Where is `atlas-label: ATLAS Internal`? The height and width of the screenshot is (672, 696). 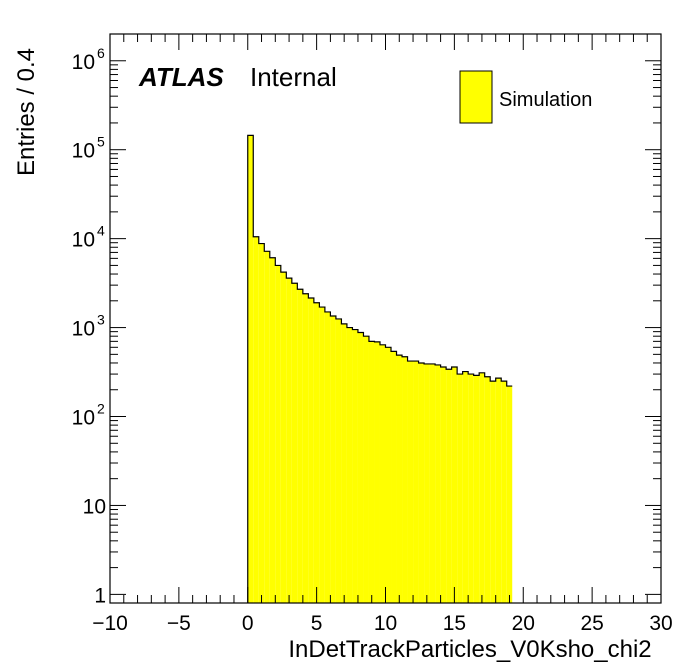
atlas-label: ATLAS Internal is located at coordinates (237, 77).